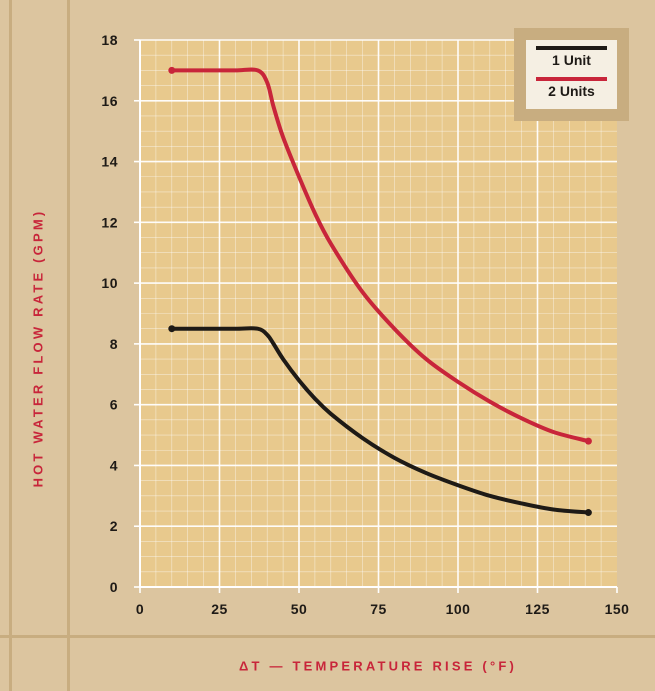 This screenshot has height=691, width=655. Describe the element at coordinates (378, 666) in the screenshot. I see `x-axis-label: ΔT — TEMPERATURE RISE (°F)` at that location.